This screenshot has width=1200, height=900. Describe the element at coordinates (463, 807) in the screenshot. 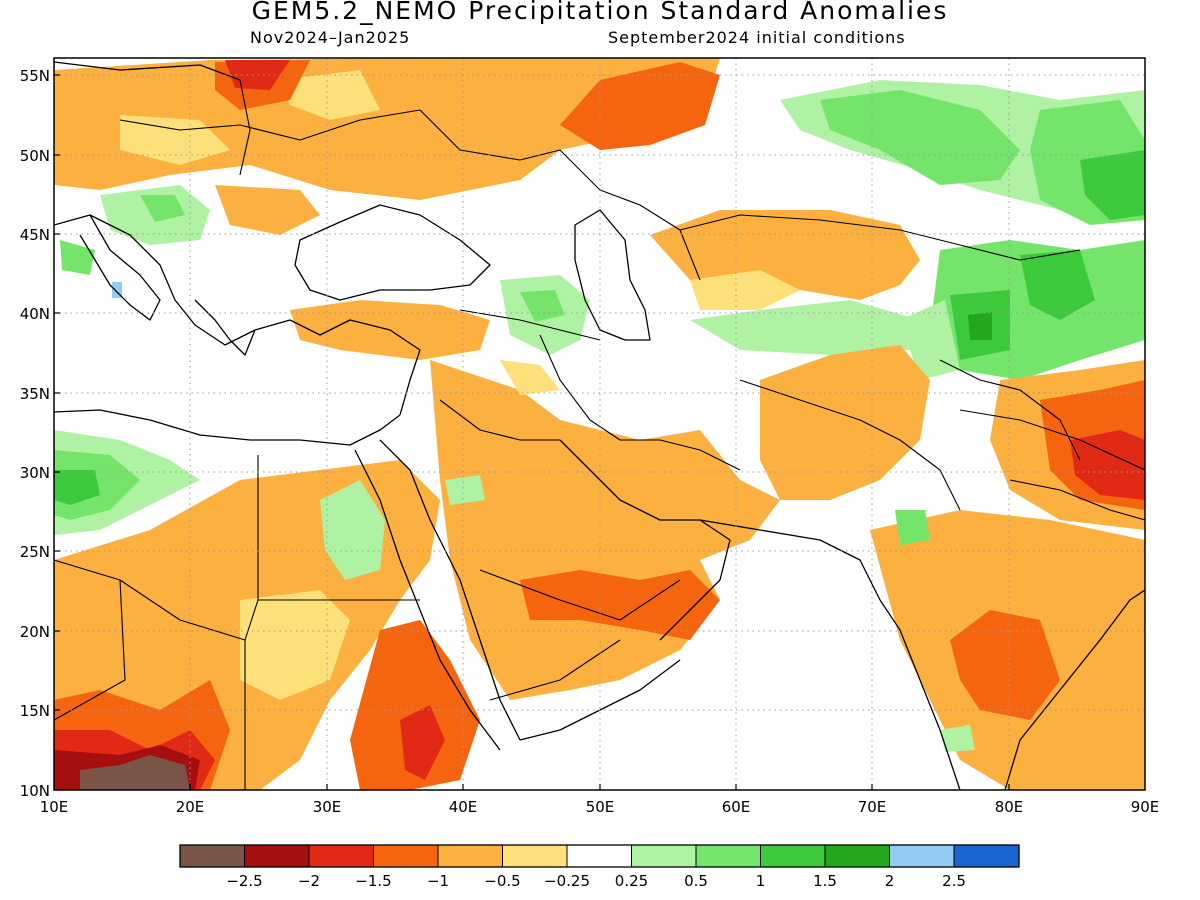

I see `lon-label-40e: 40E` at that location.